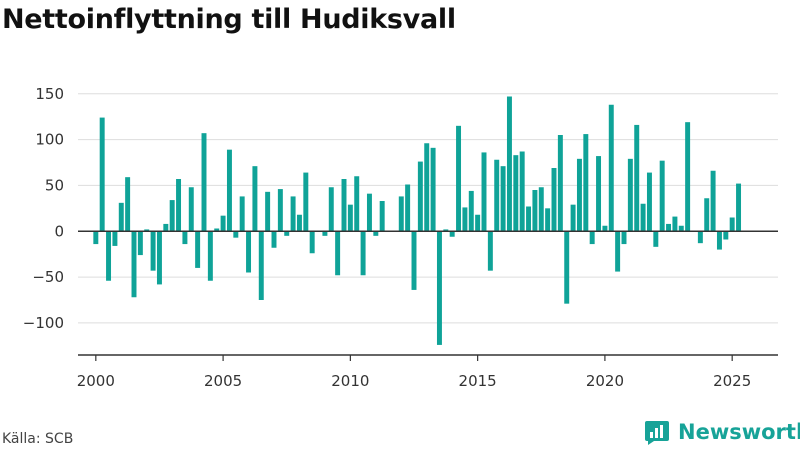 The width and height of the screenshot is (800, 450). What do you see at coordinates (43, 323) in the screenshot?
I see `y-tick-label: −100` at bounding box center [43, 323].